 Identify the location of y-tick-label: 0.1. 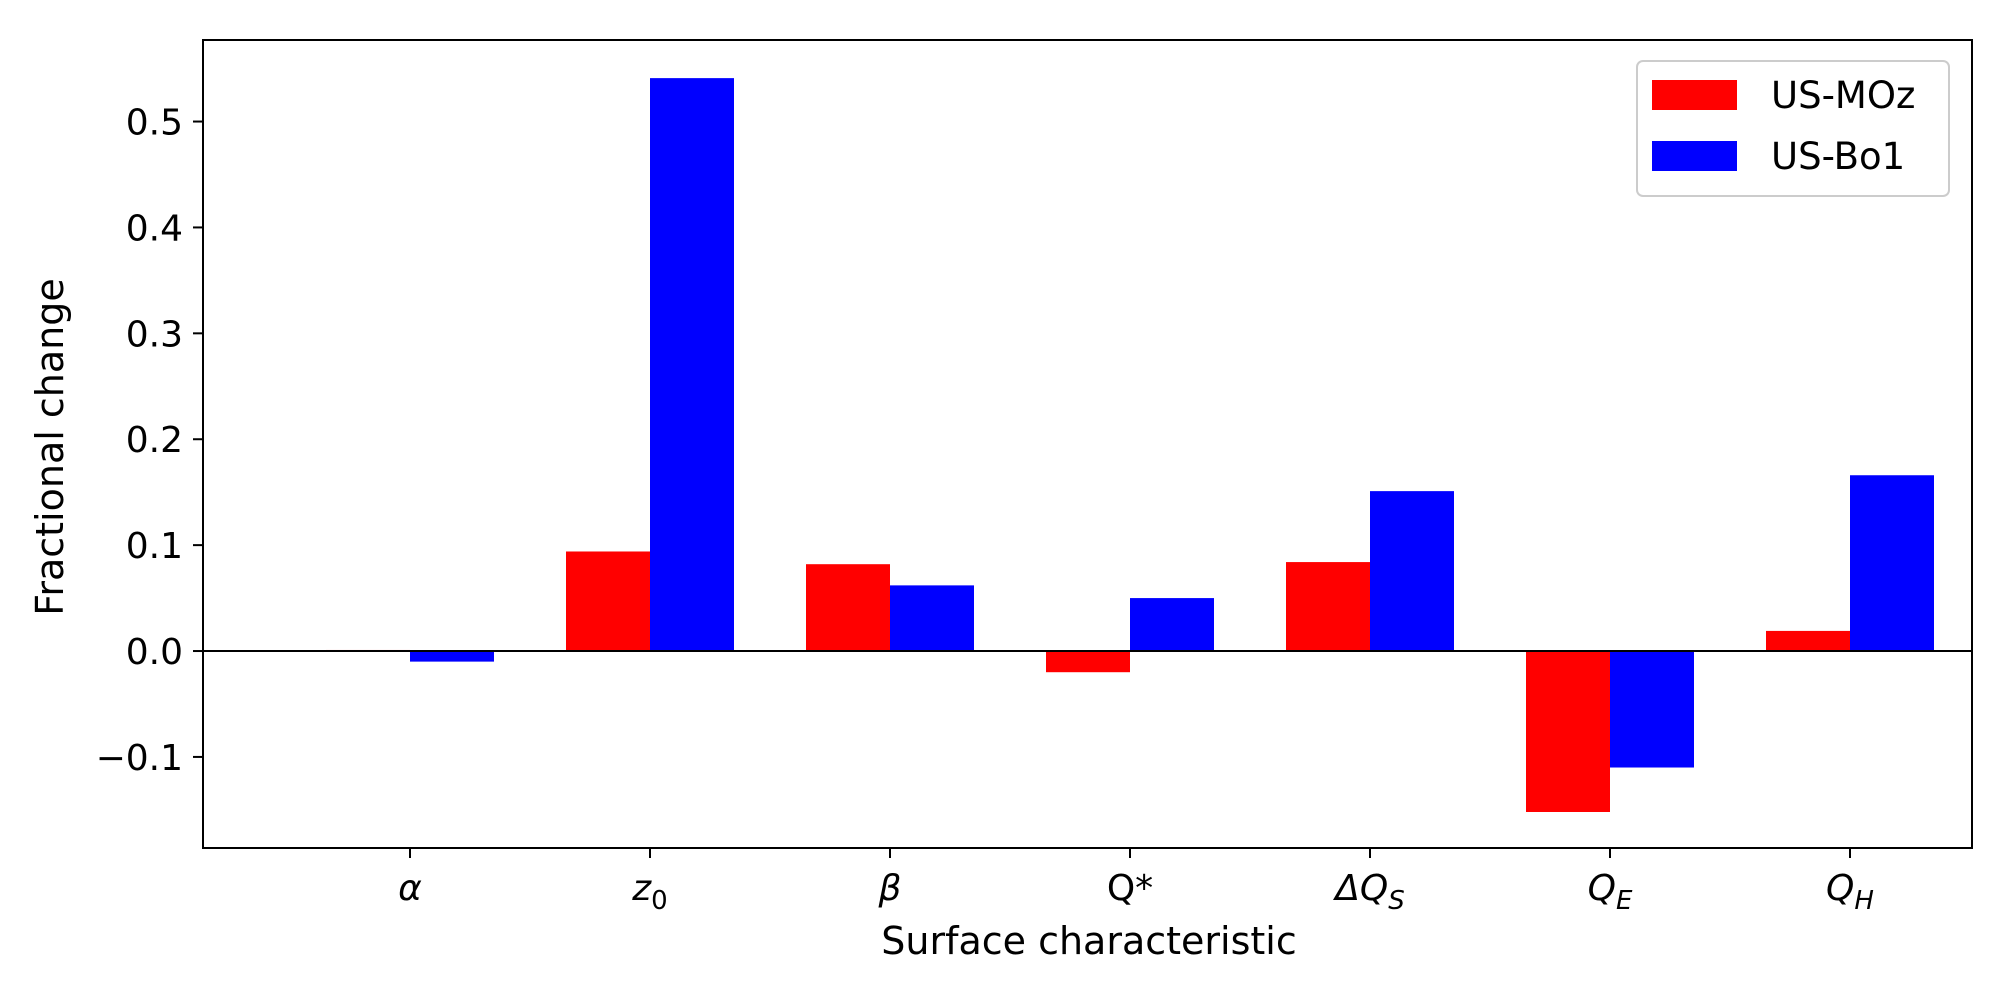
(154, 546).